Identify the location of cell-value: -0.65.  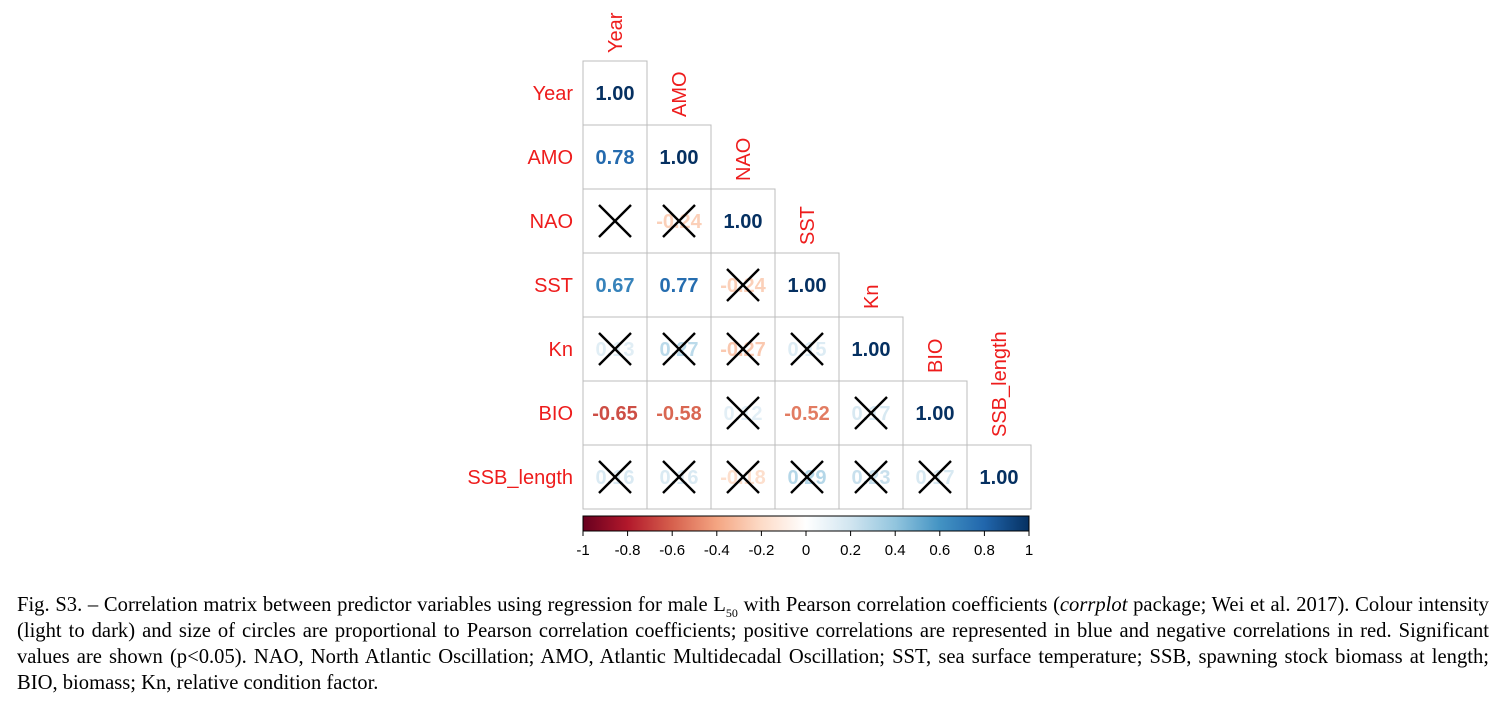
(615, 414).